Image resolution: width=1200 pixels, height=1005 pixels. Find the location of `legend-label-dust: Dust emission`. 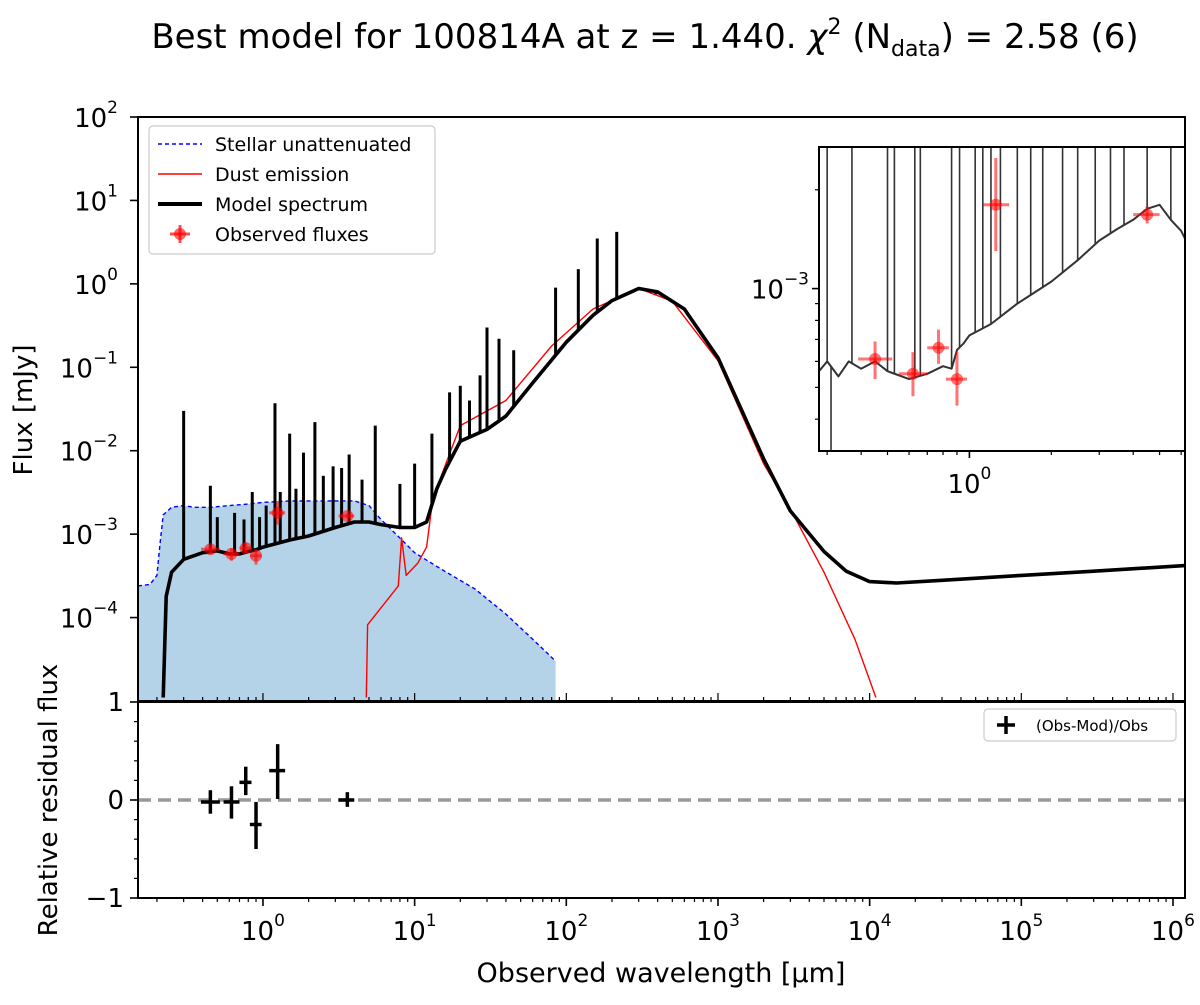

legend-label-dust: Dust emission is located at coordinates (282, 175).